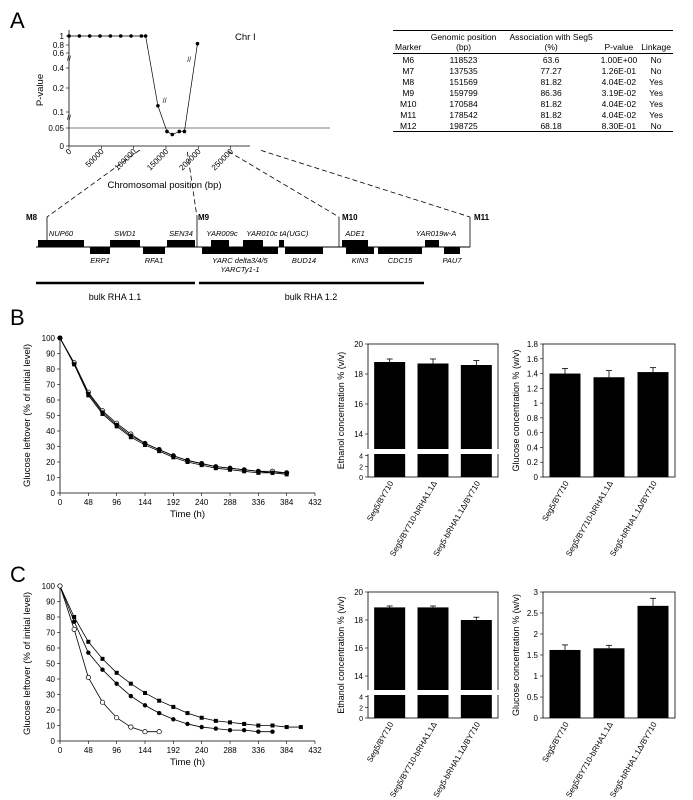 This screenshot has width=693, height=800. Describe the element at coordinates (358, 592) in the screenshot. I see `y-tick-label: 20` at that location.